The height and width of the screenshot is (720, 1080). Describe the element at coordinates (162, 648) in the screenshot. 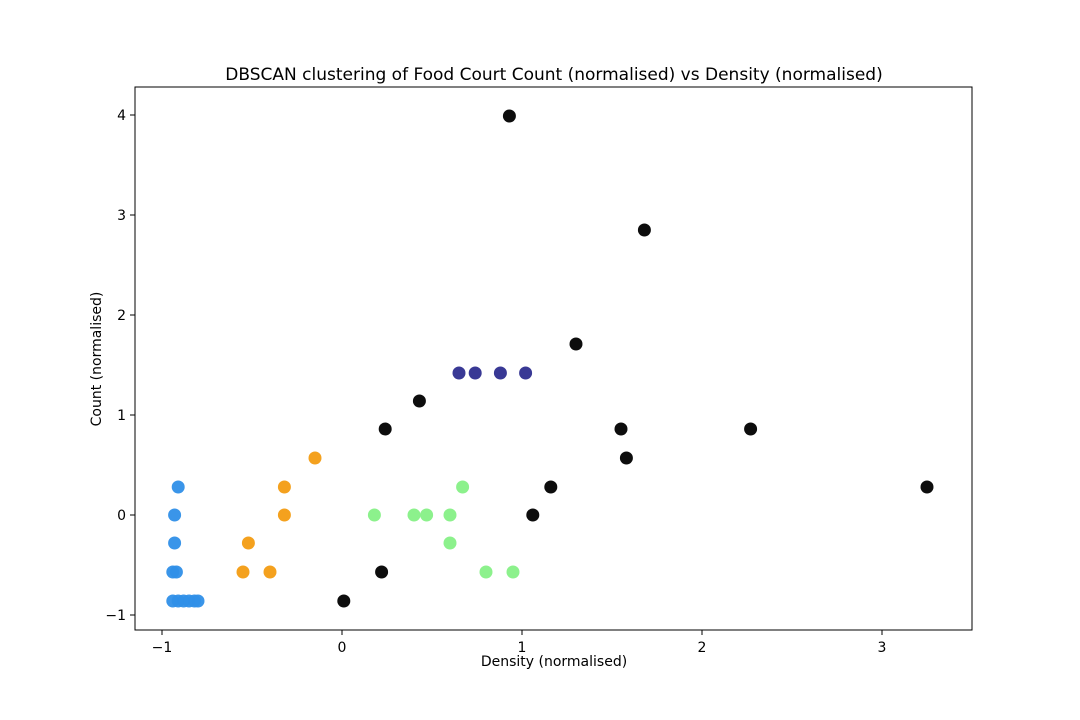

I see `x-tick-label-0: −1` at that location.